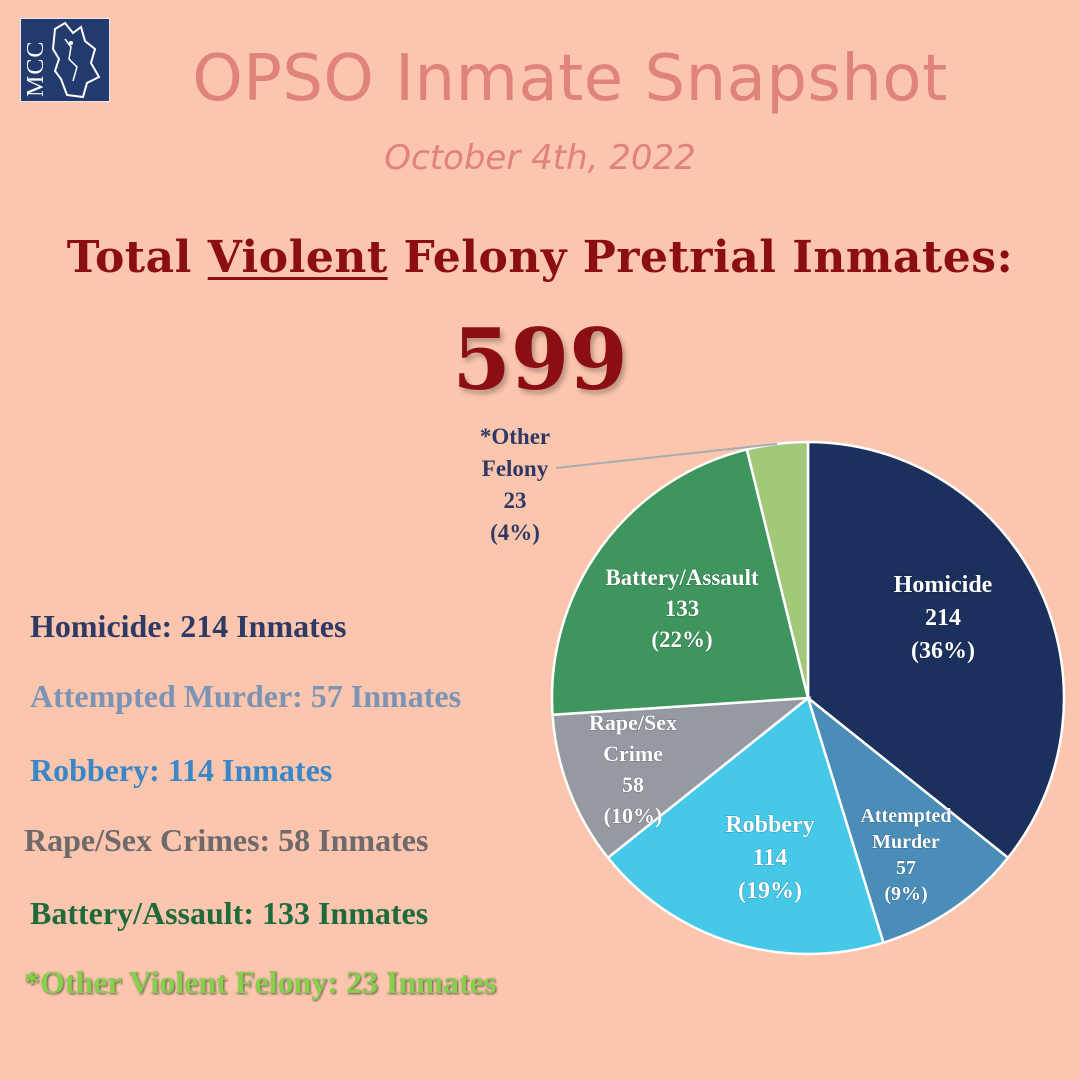 The height and width of the screenshot is (1080, 1080). What do you see at coordinates (36, 69) in the screenshot?
I see `svg-text: MCC` at bounding box center [36, 69].